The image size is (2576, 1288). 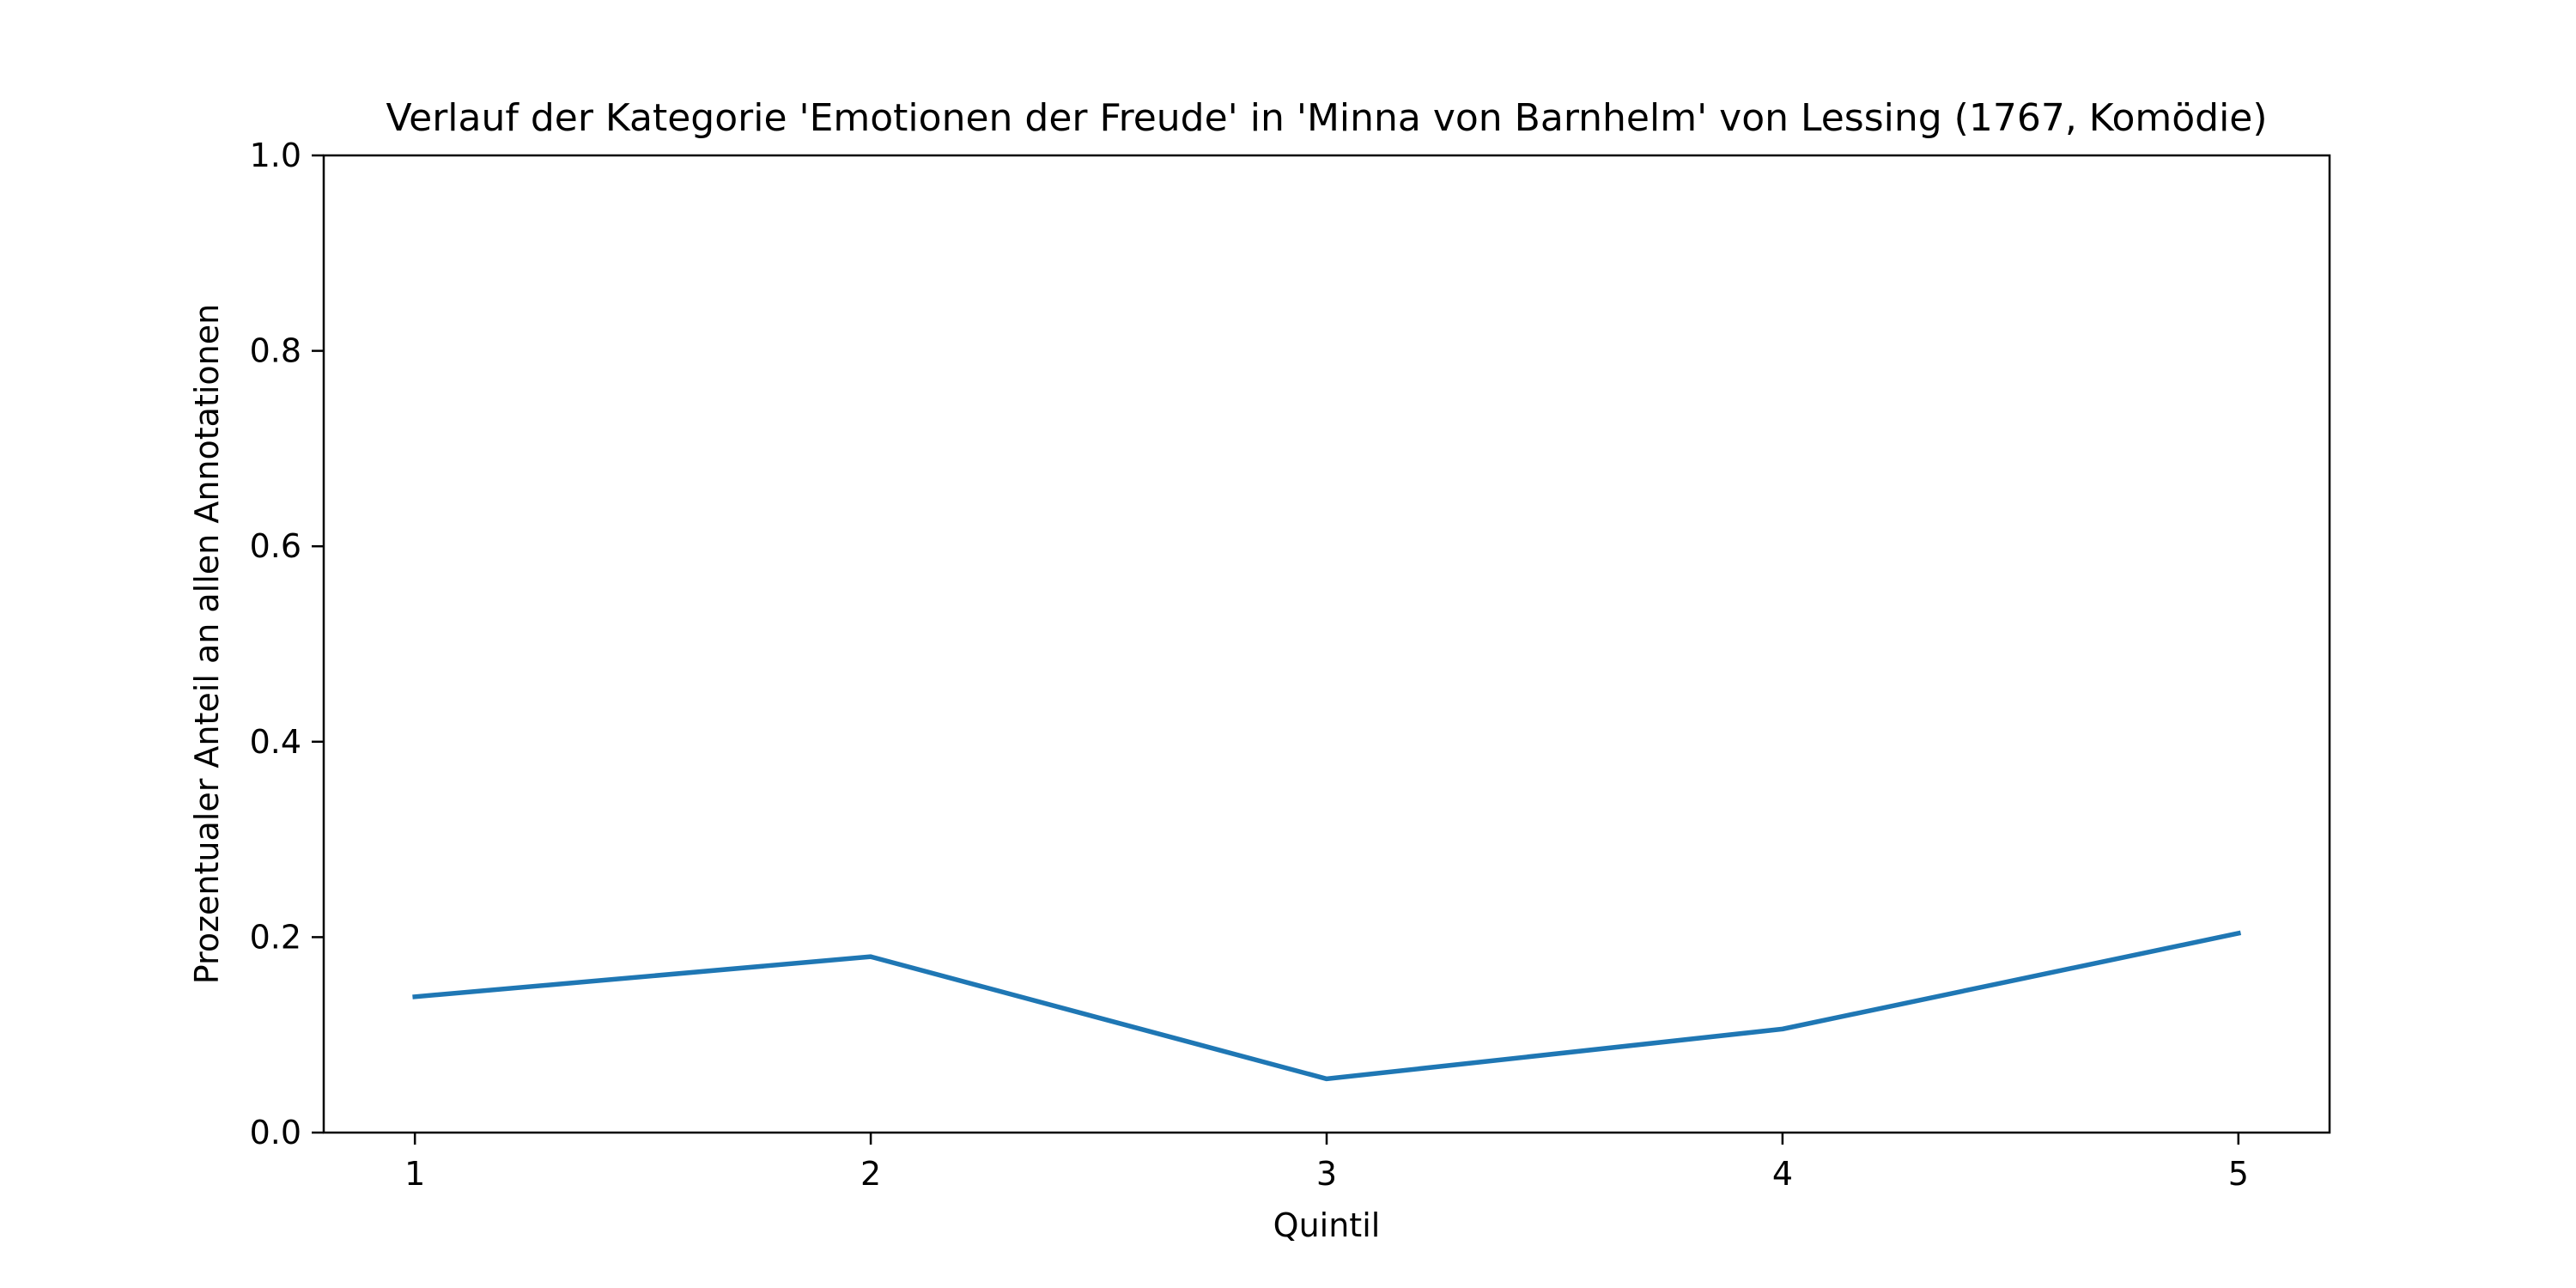 I want to click on x-tick-label-4: 4, so click(x=1783, y=1174).